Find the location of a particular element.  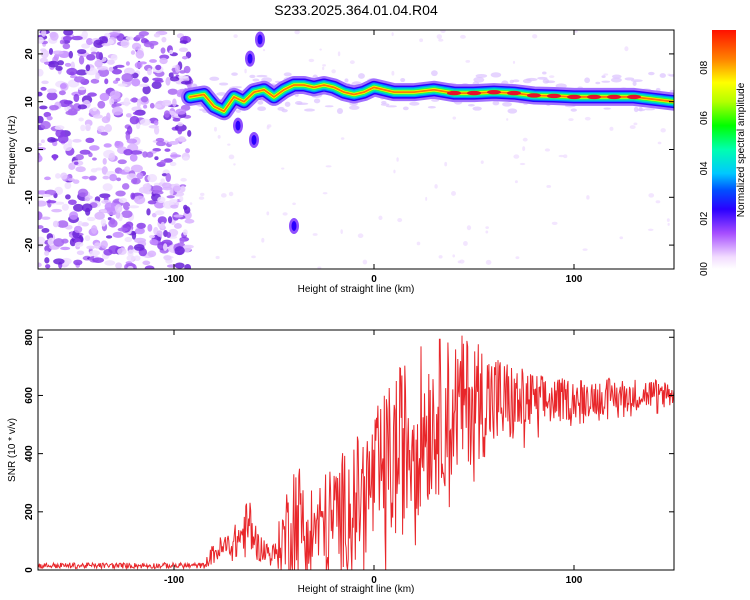

snr-ytick-label: 600 is located at coordinates (29, 395).